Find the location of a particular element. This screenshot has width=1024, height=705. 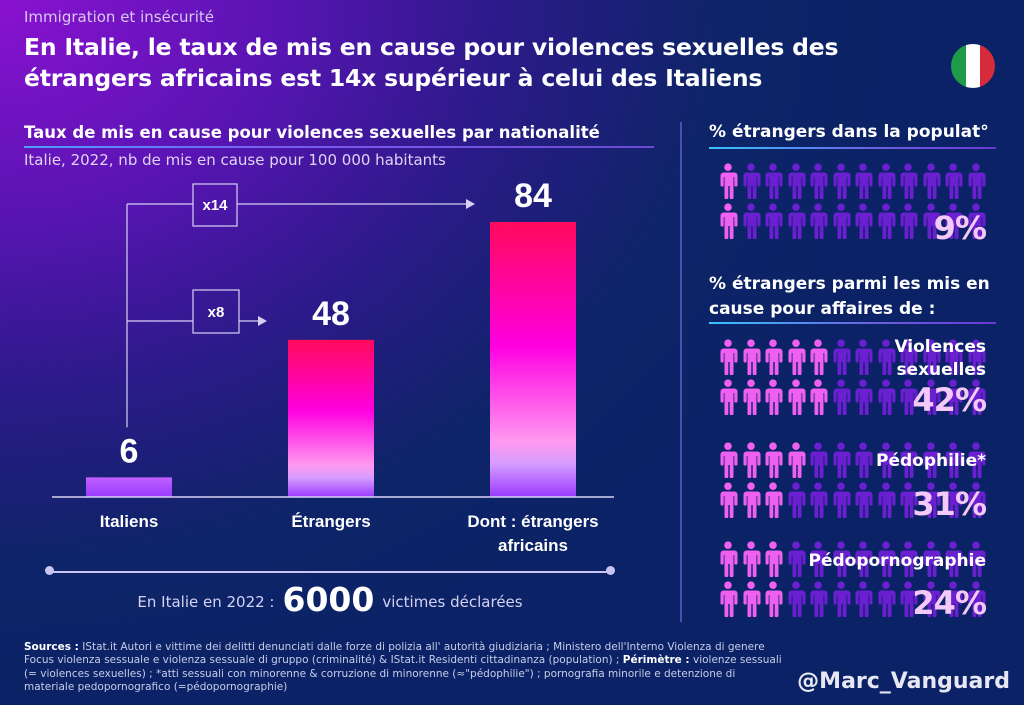

annotation-x8-label: x8 is located at coordinates (216, 312).